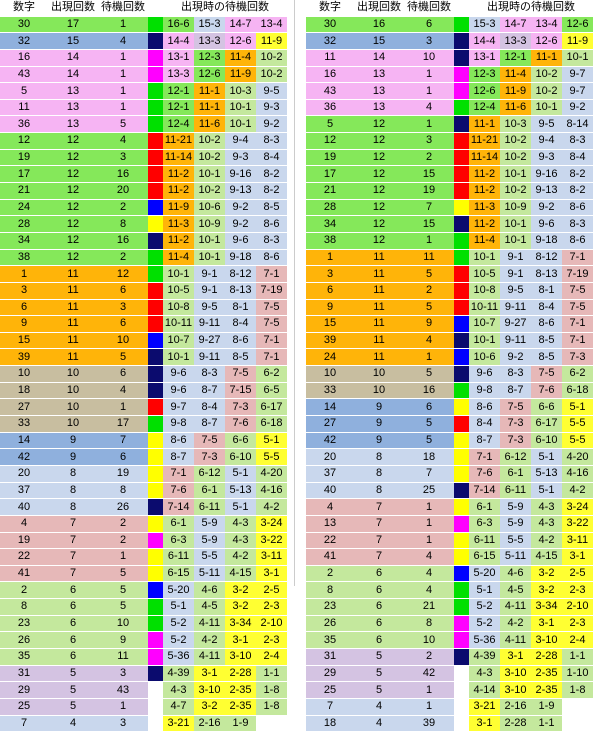 This screenshot has width=600, height=732. What do you see at coordinates (515, 441) in the screenshot?
I see `cell-wait-history: 7-3` at bounding box center [515, 441].